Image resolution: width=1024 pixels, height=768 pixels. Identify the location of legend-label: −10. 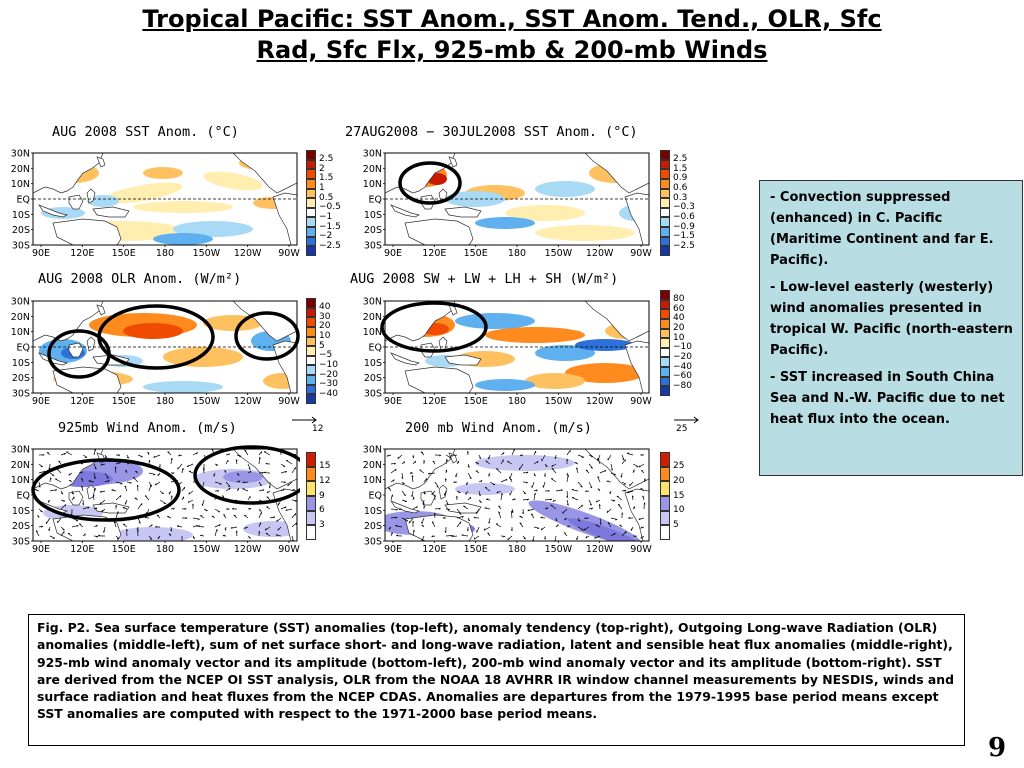
(328, 364).